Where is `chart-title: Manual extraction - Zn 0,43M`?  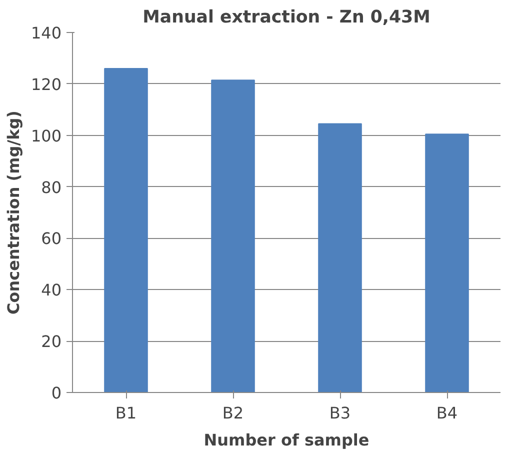
chart-title: Manual extraction - Zn 0,43M is located at coordinates (286, 18).